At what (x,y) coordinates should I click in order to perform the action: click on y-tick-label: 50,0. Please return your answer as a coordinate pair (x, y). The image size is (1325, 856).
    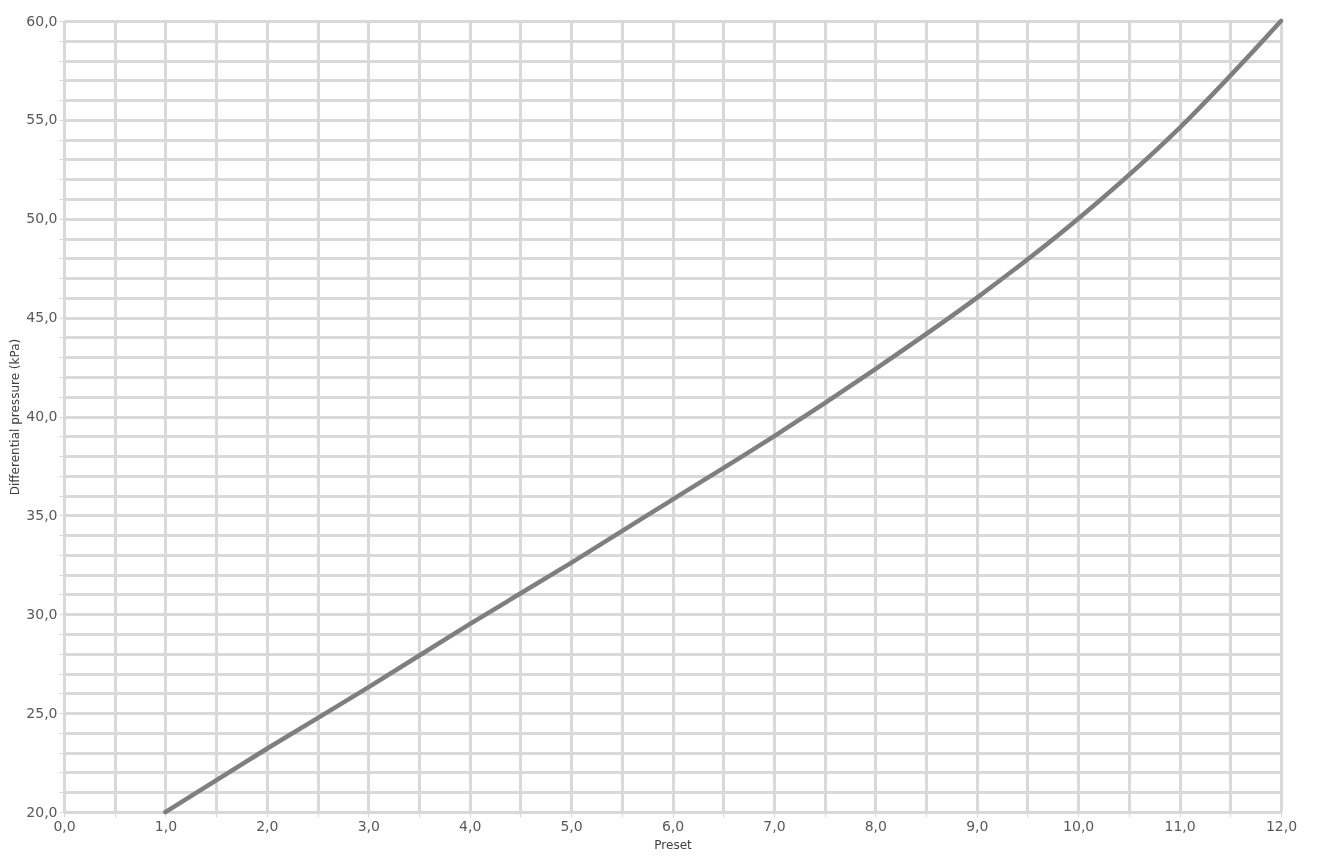
    Looking at the image, I should click on (42, 218).